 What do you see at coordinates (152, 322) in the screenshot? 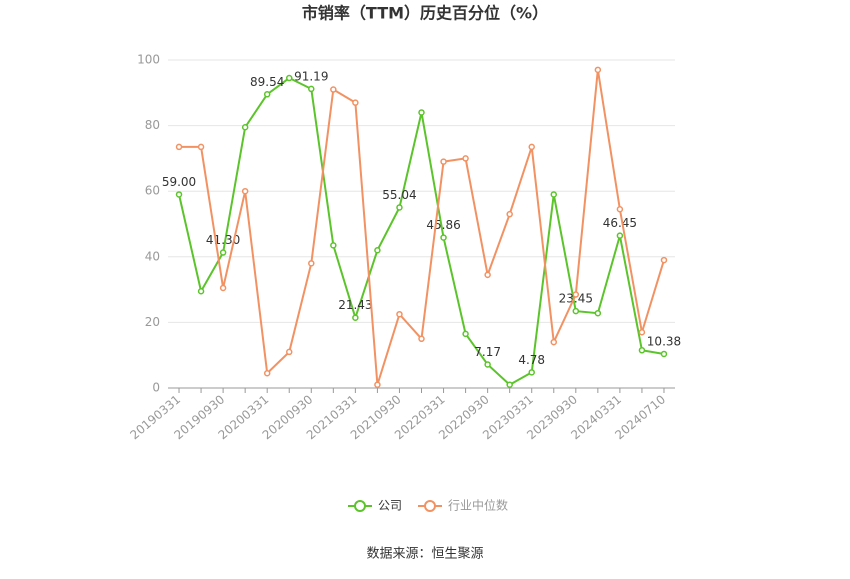
I see `y-tick-label: 20` at bounding box center [152, 322].